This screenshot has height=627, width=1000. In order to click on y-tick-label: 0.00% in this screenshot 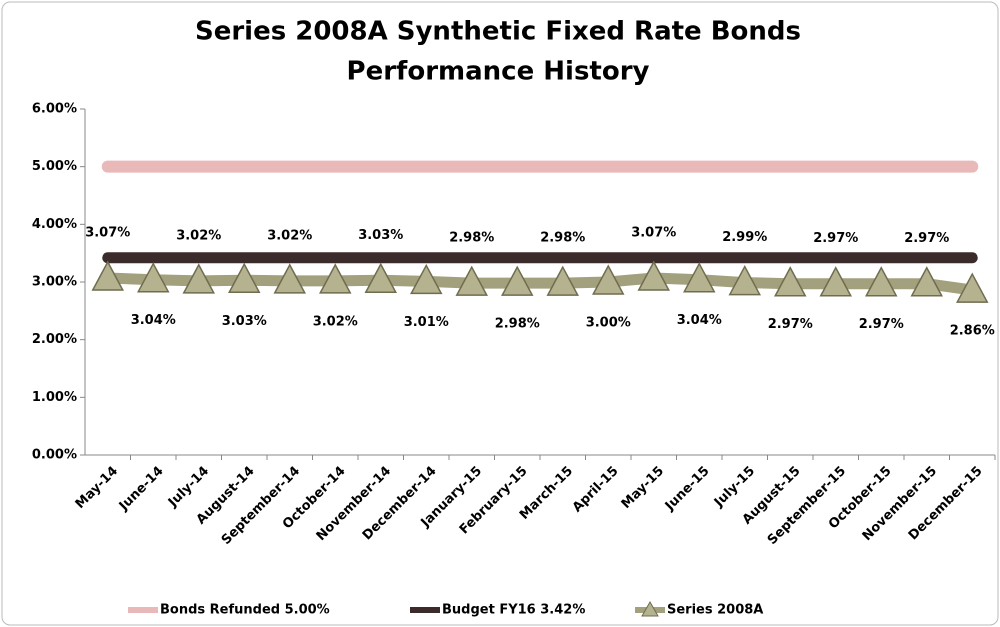, I will do `click(54, 455)`.